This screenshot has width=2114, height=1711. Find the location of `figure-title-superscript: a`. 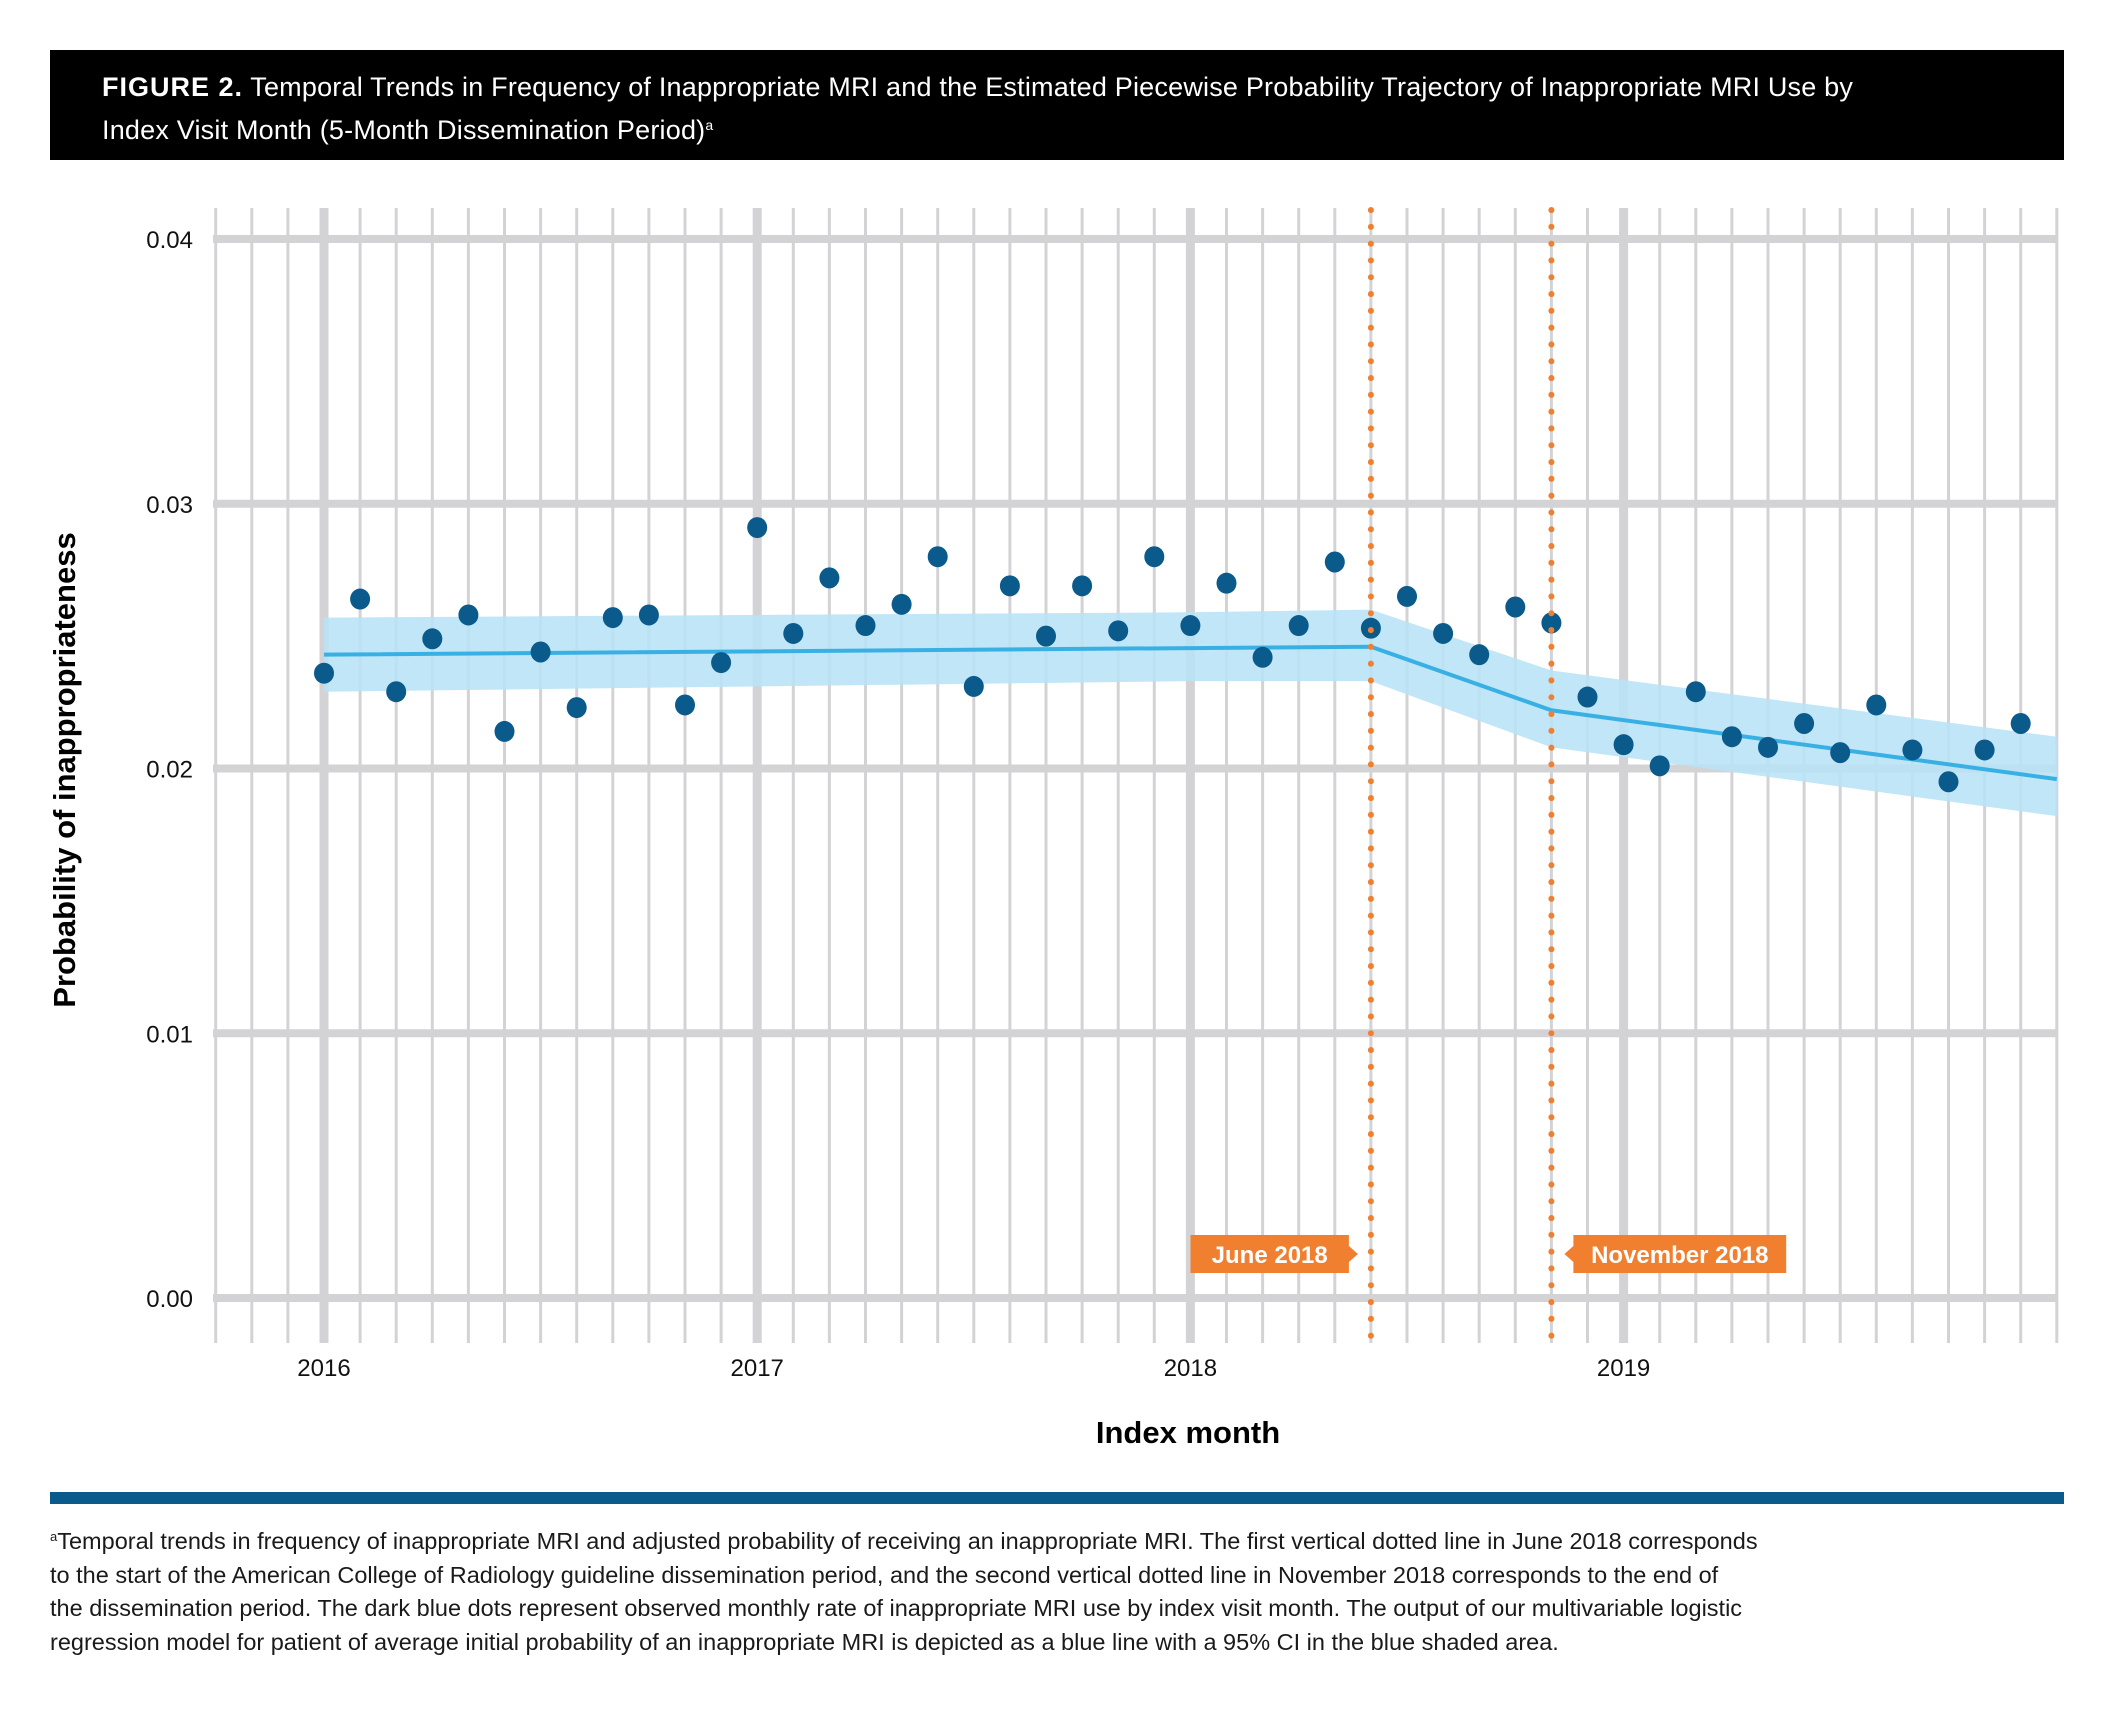

figure-title-superscript: a is located at coordinates (709, 125).